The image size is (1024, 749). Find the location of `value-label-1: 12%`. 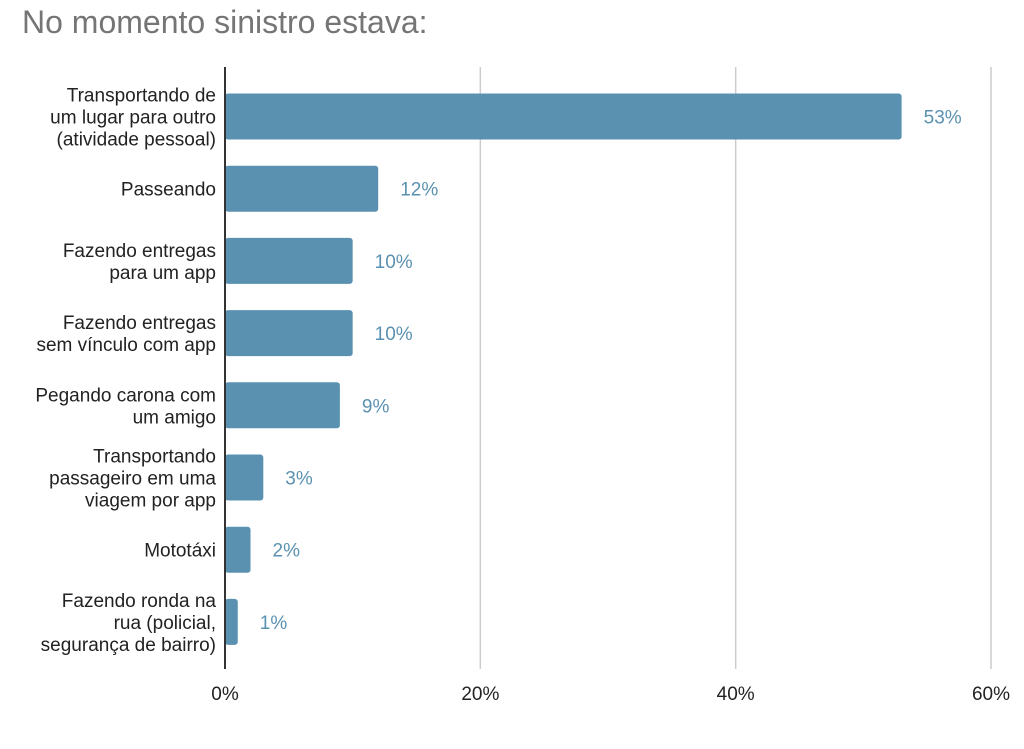

value-label-1: 12% is located at coordinates (419, 190).